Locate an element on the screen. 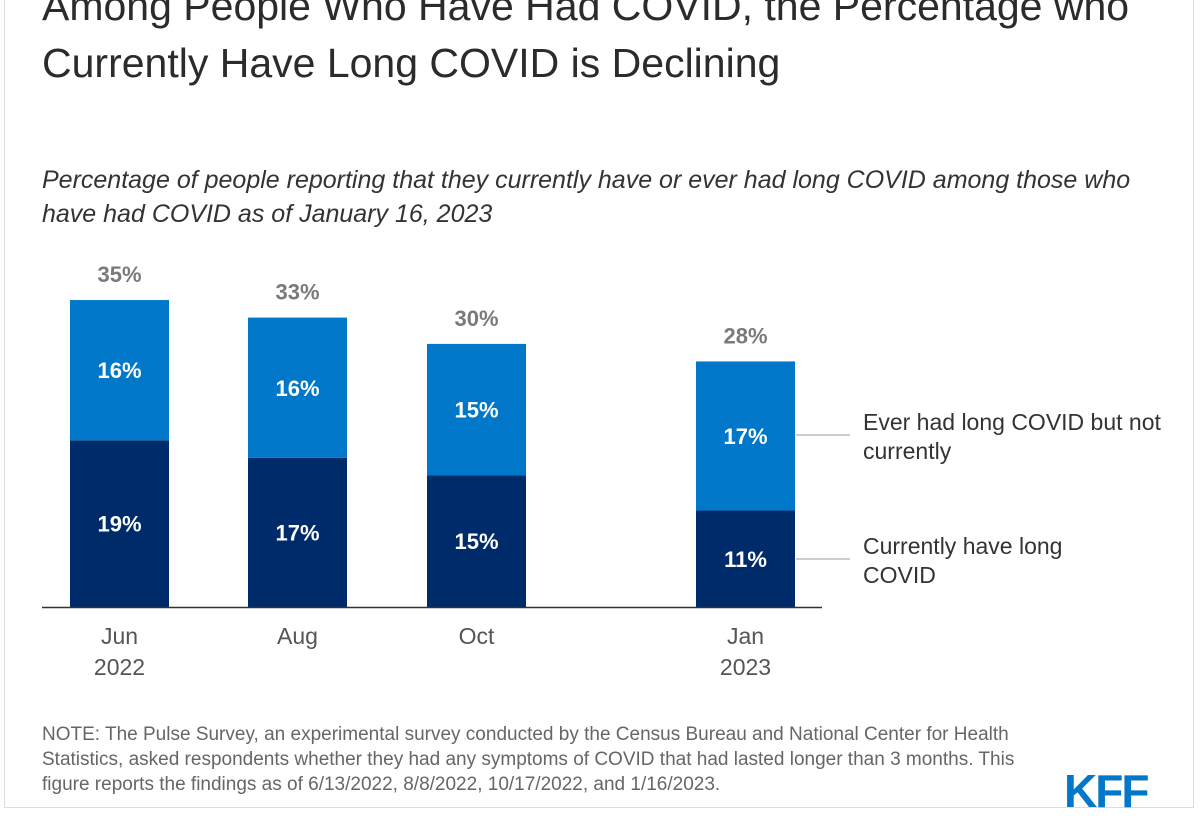 The width and height of the screenshot is (1200, 818). total-label: 33% is located at coordinates (297, 292).